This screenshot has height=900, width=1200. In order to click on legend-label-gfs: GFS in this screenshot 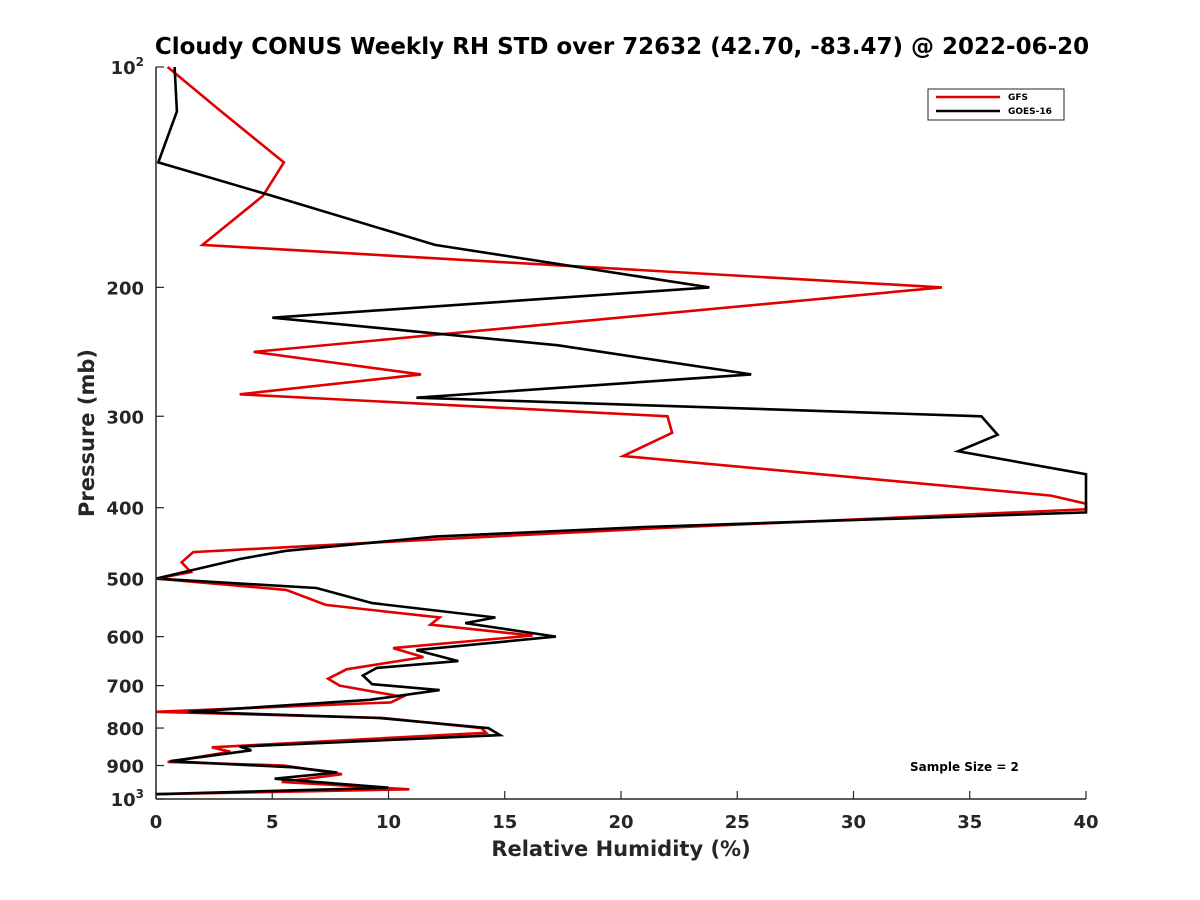, I will do `click(1018, 98)`.